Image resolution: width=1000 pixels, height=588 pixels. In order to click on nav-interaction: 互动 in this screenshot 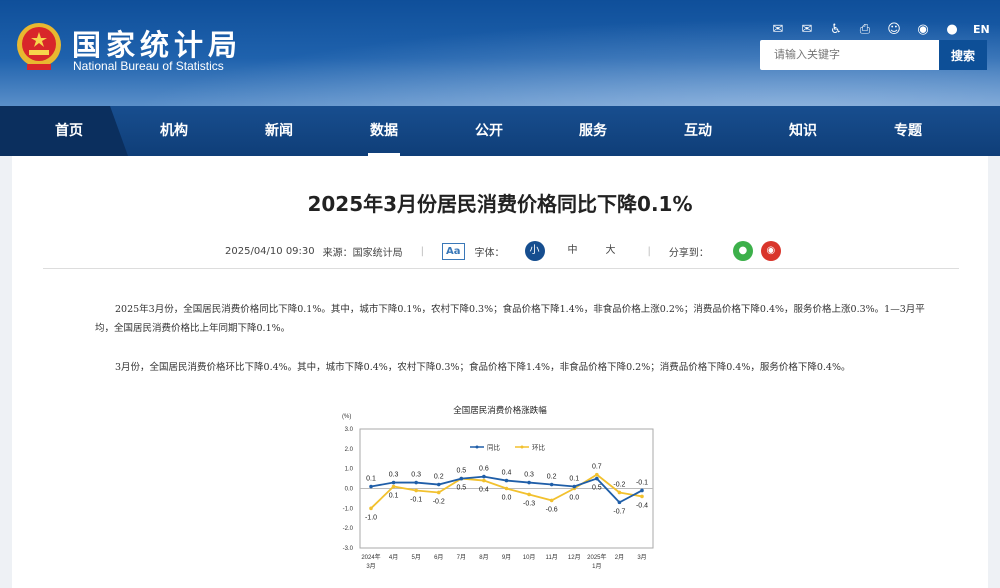, I will do `click(698, 131)`.